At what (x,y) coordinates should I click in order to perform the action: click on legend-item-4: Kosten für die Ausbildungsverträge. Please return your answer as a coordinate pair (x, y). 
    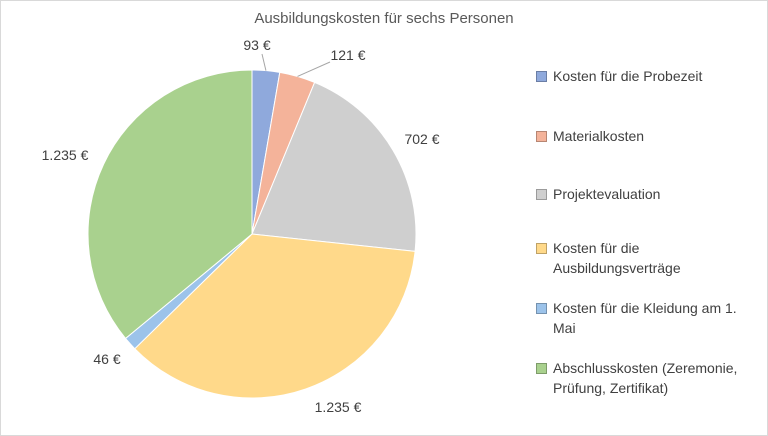
    Looking at the image, I should click on (608, 258).